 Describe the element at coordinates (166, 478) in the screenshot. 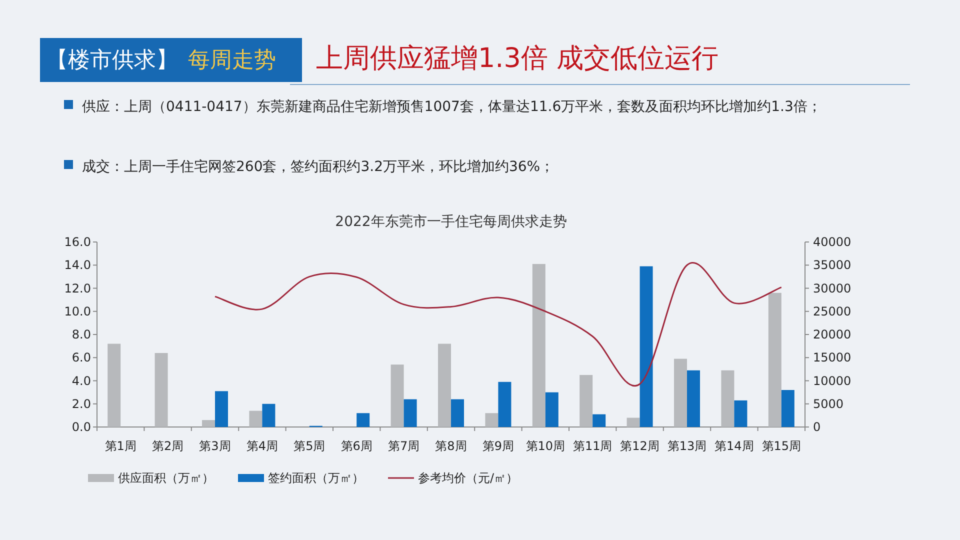

I see `legend-label: 供应面积（万㎡）` at that location.